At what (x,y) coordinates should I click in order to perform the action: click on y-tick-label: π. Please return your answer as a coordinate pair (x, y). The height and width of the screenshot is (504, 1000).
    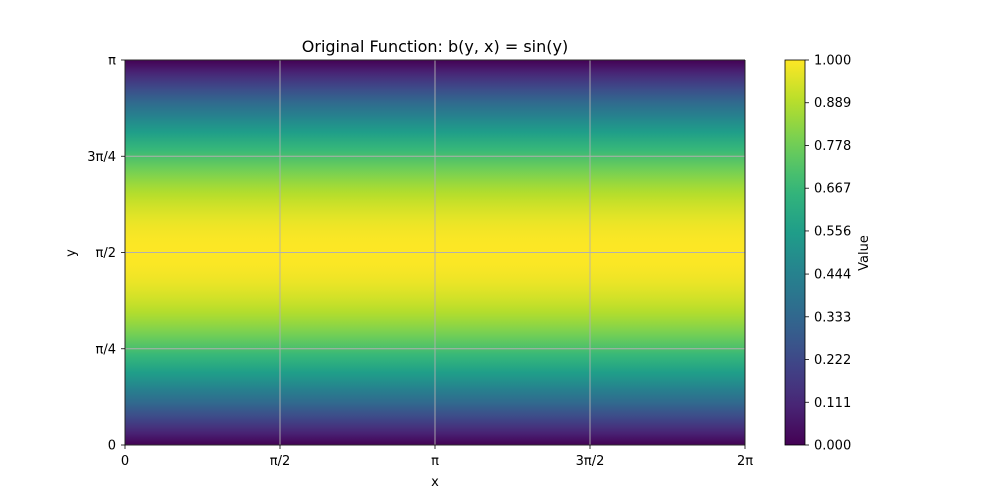
    Looking at the image, I should click on (112, 61).